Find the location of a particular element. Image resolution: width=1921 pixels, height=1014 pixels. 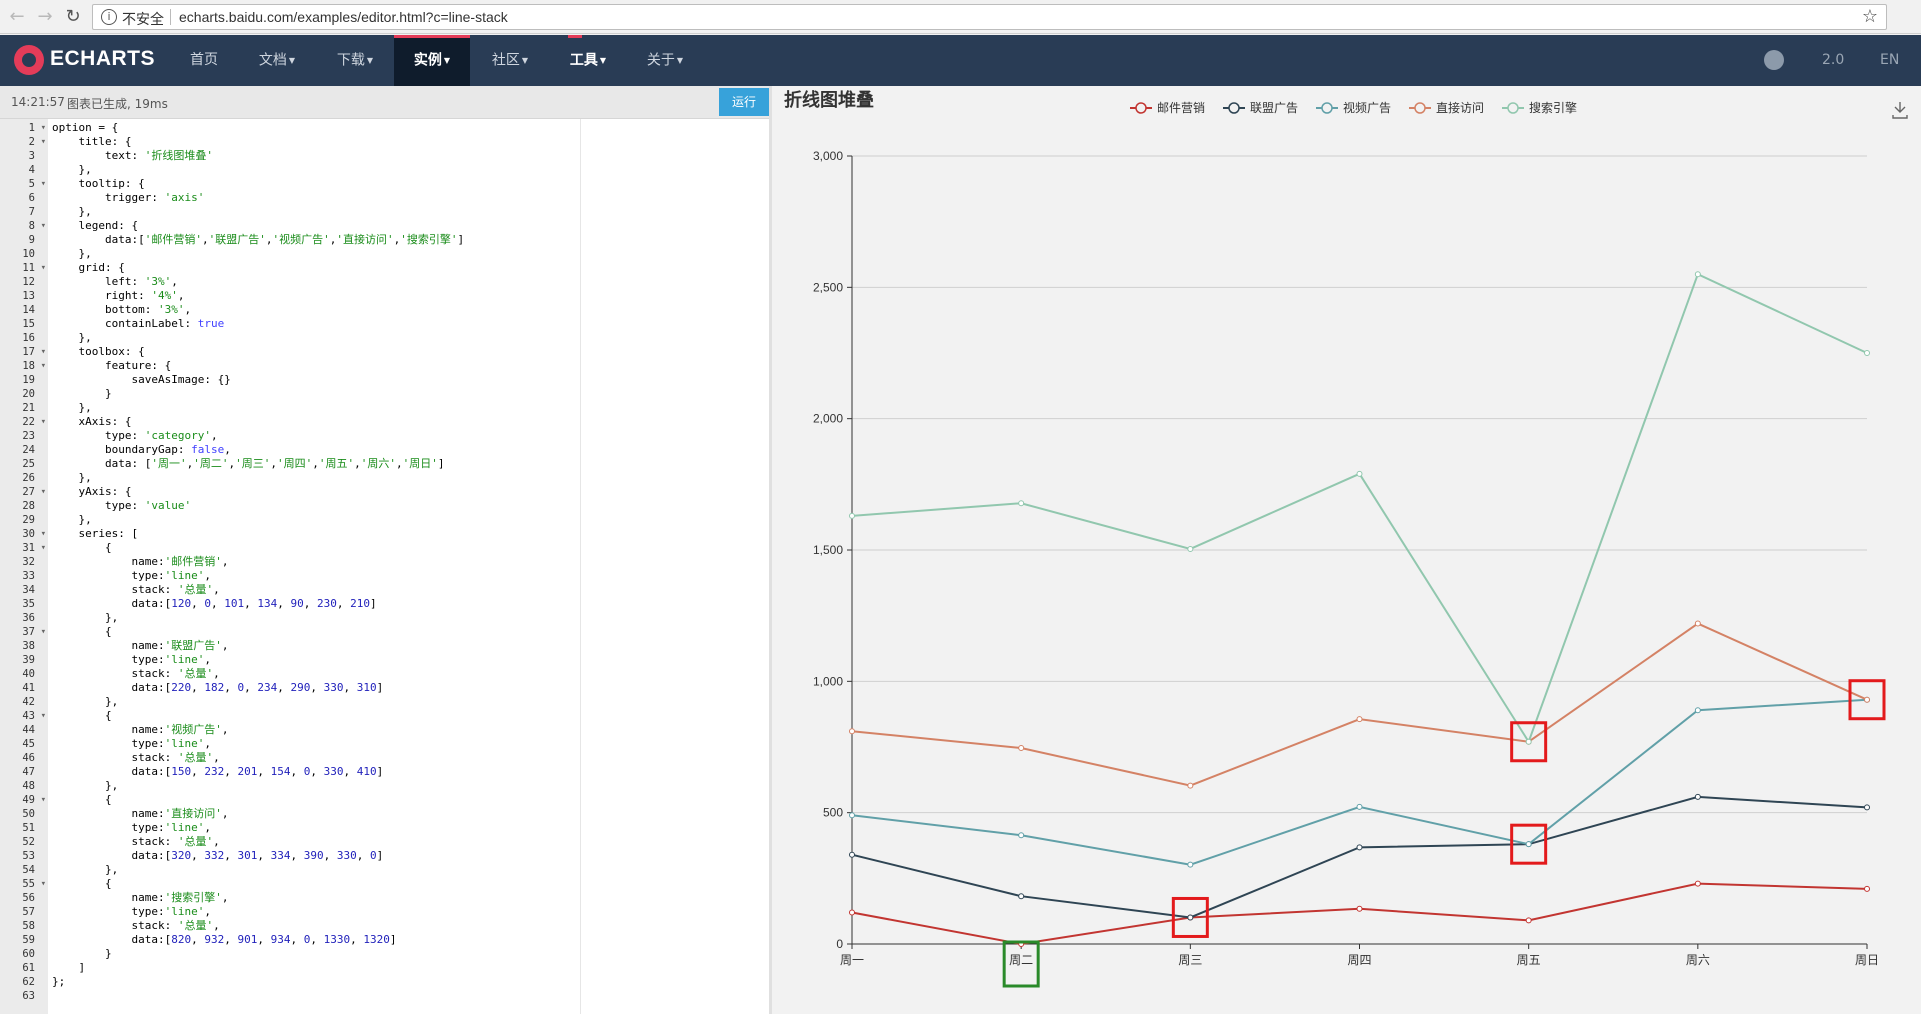

nav-item-tools: 工具 ▼ is located at coordinates (588, 60).